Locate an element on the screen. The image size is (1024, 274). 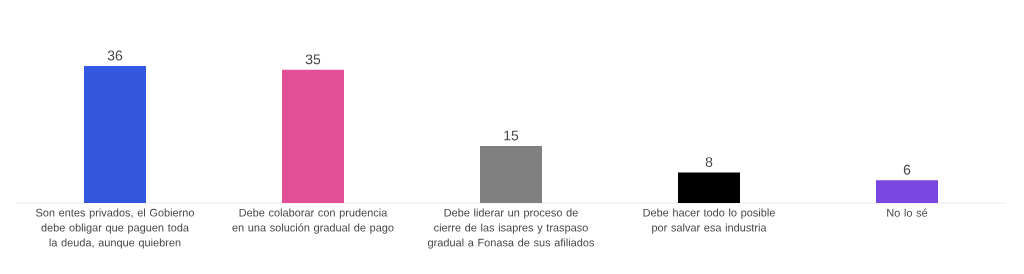
data-label: 15 is located at coordinates (511, 135).